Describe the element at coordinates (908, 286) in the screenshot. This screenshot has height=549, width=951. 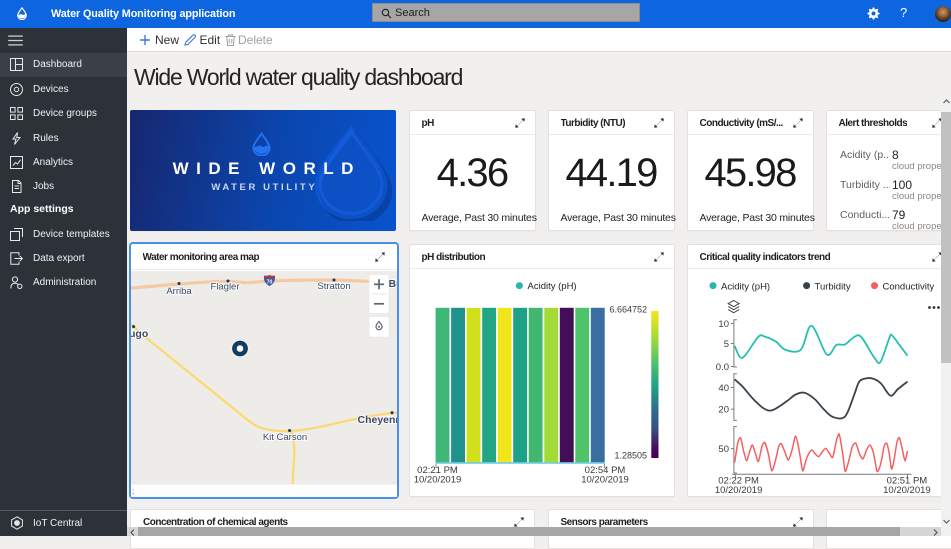
I see `svg-text: Conductivity` at that location.